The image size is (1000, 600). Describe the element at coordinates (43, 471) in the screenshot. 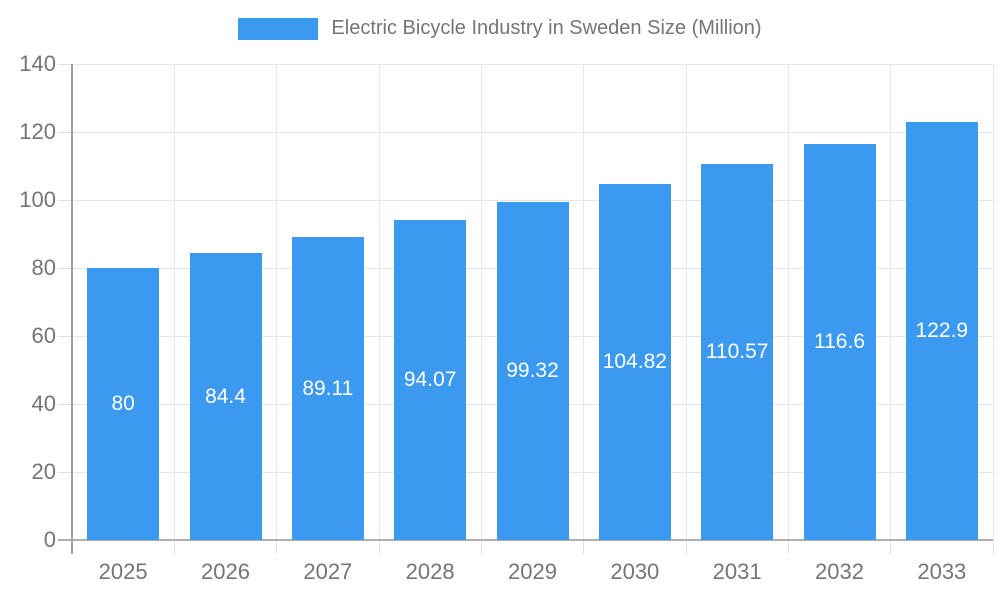

I see `y-axis-label: 20` at that location.